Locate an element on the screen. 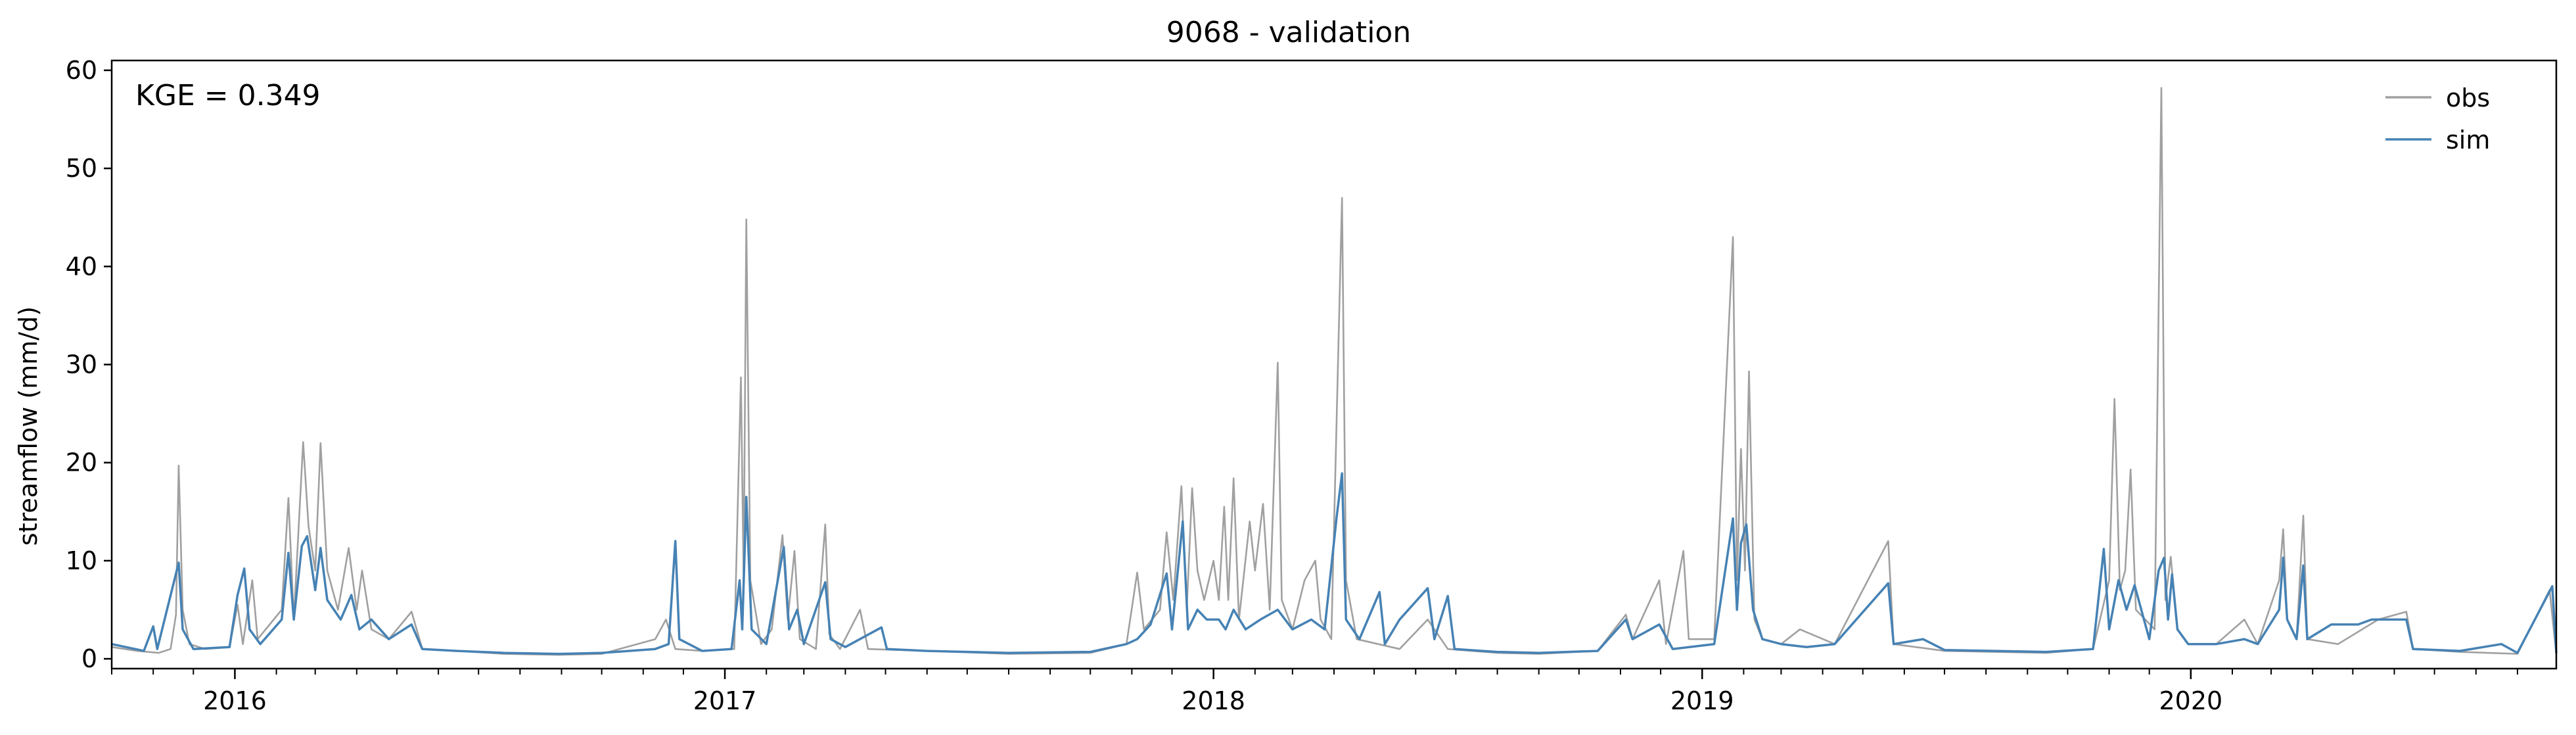 This screenshot has width=2576, height=735. legend: obs sim is located at coordinates (2437, 118).